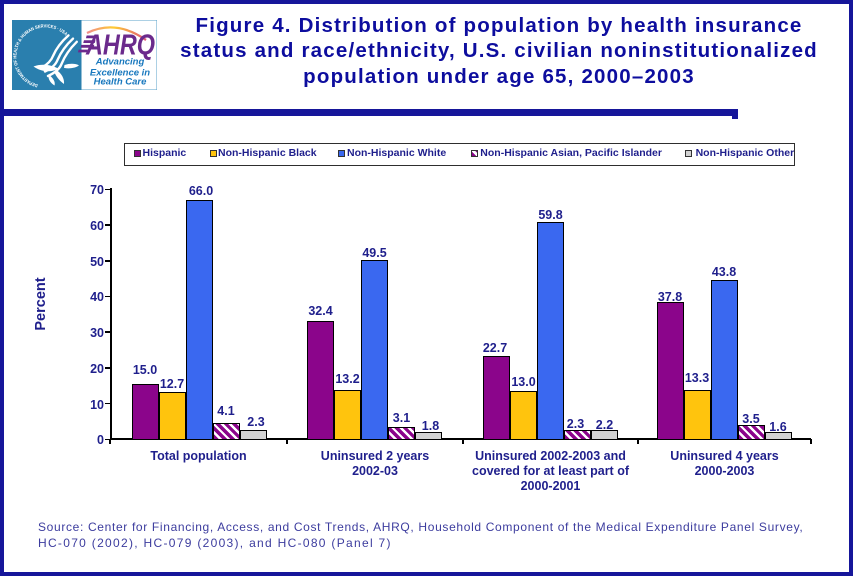  Describe the element at coordinates (120, 46) in the screenshot. I see `svg-text: AHRQ` at that location.